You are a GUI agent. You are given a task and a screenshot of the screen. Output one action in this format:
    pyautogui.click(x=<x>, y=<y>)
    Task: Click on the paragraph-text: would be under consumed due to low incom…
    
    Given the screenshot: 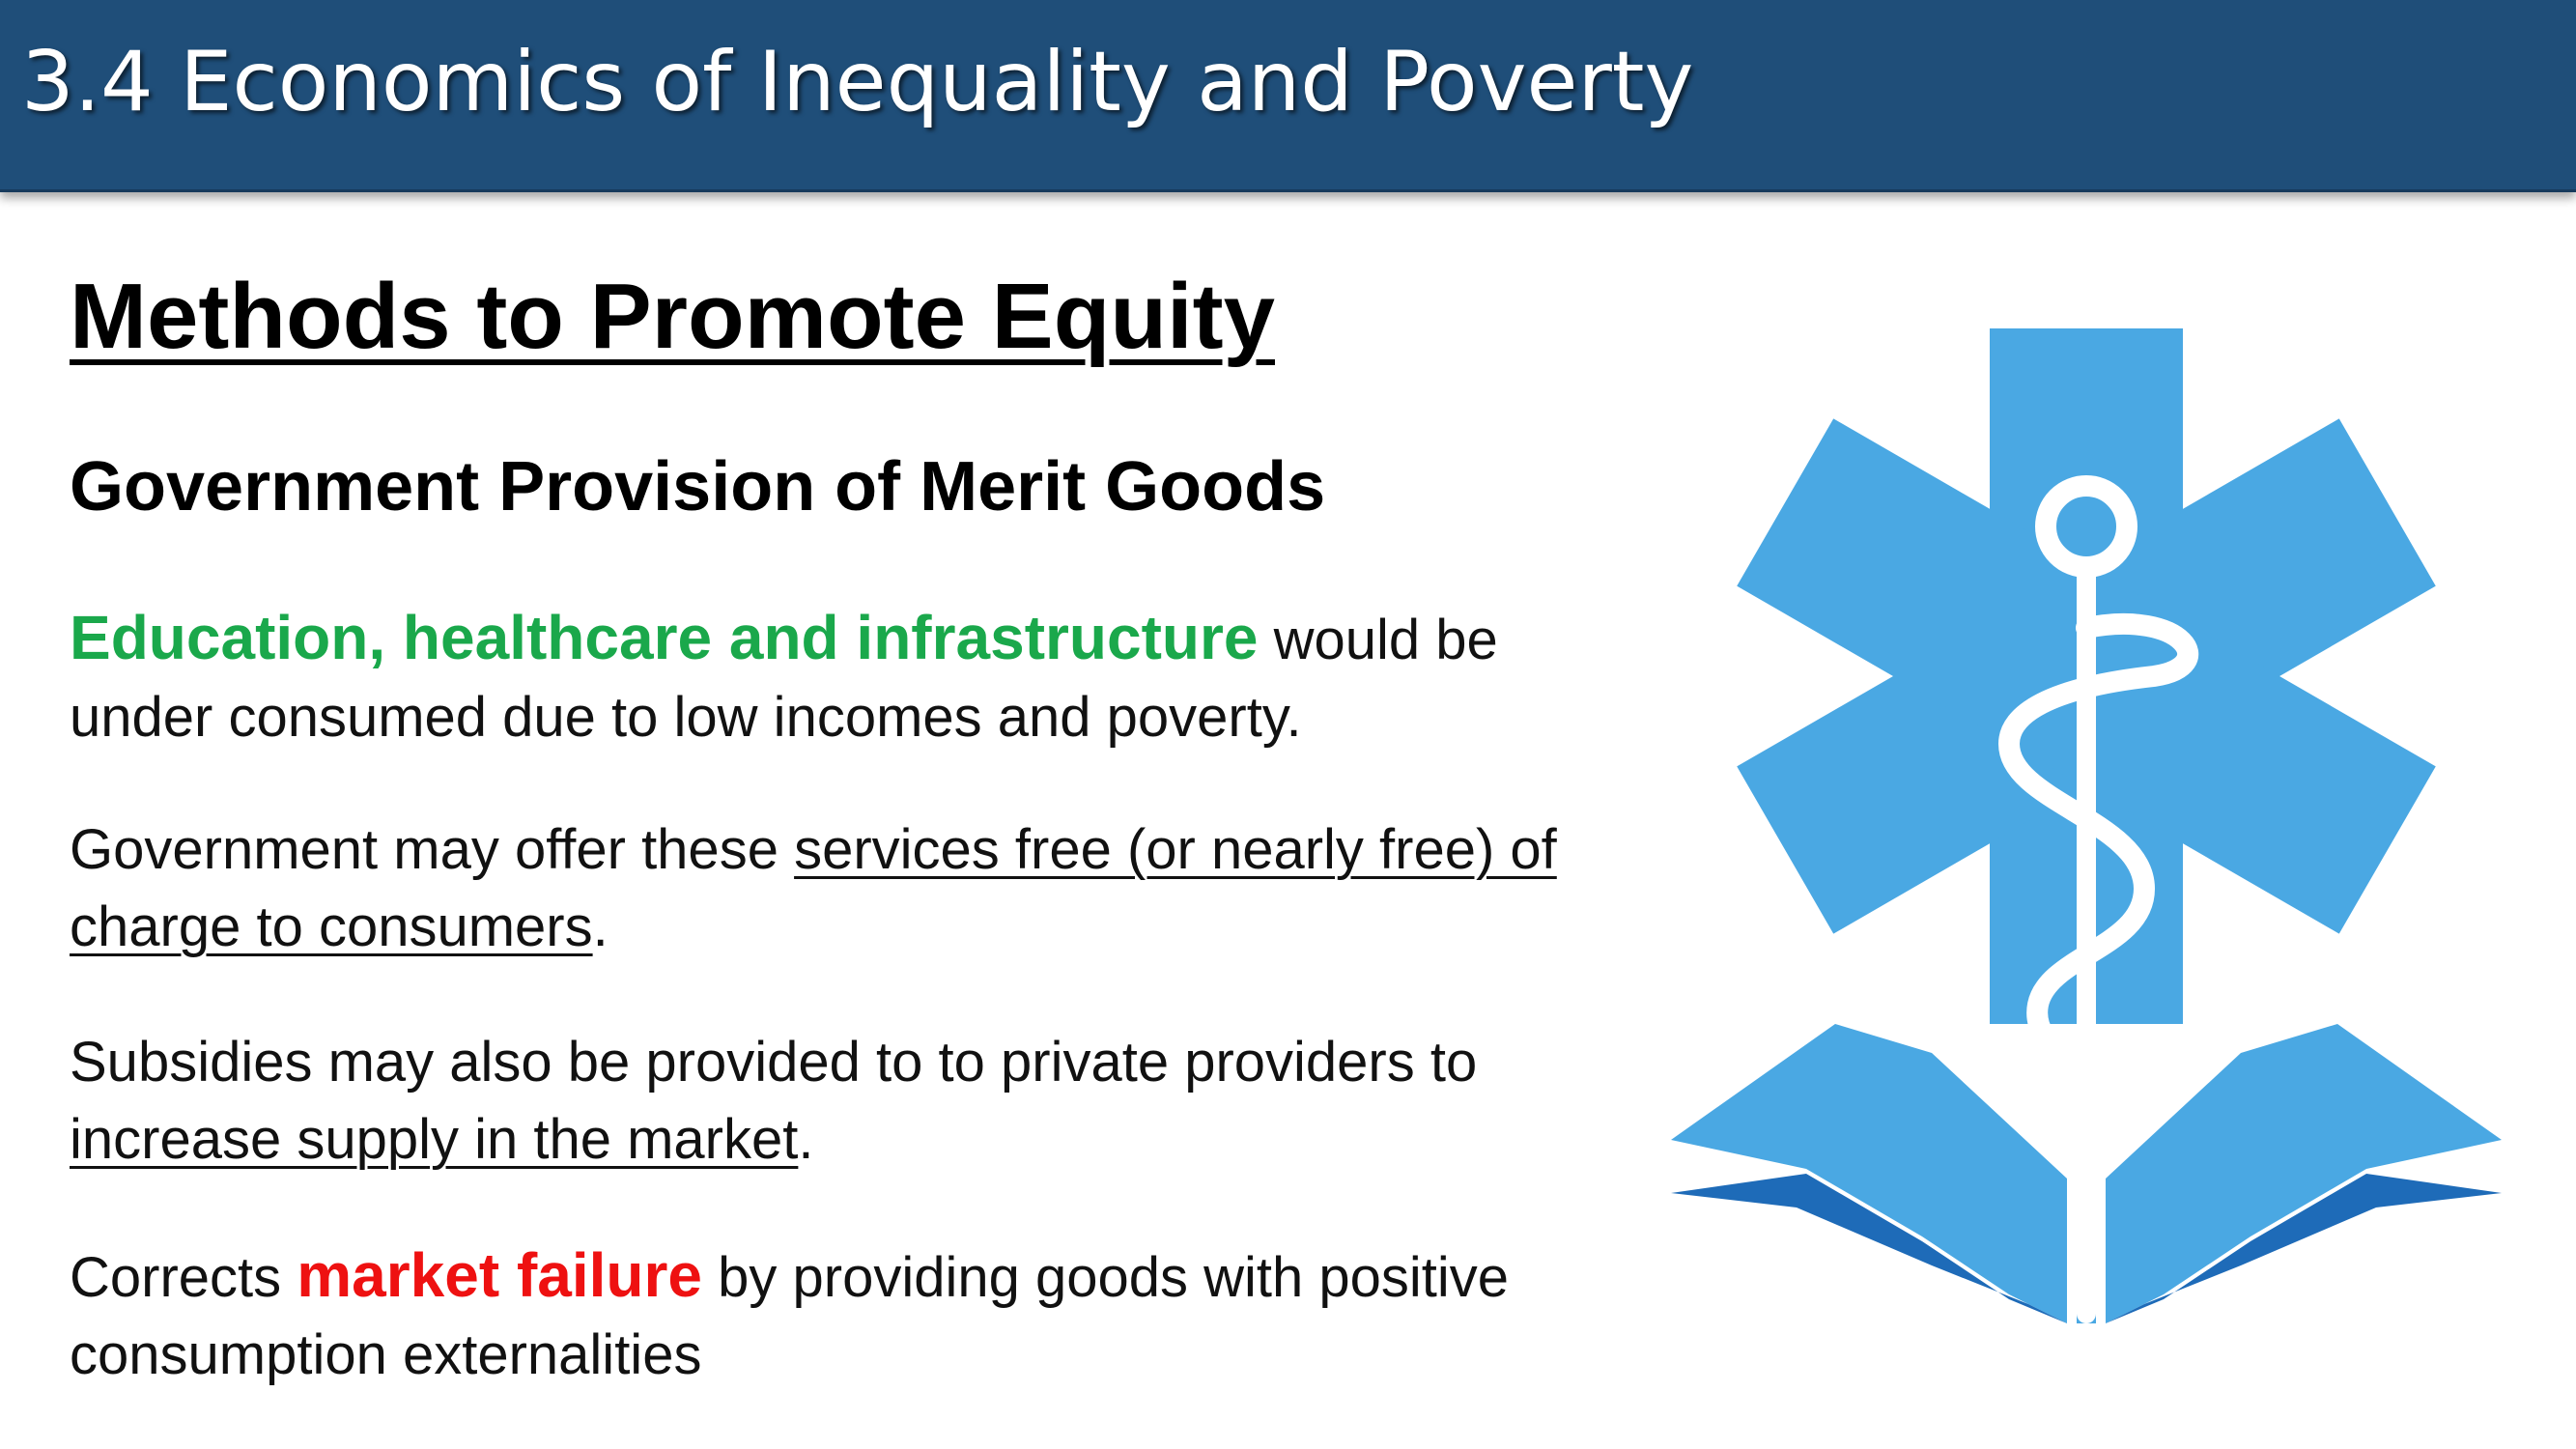 What is the action you would take?
    pyautogui.click(x=784, y=679)
    